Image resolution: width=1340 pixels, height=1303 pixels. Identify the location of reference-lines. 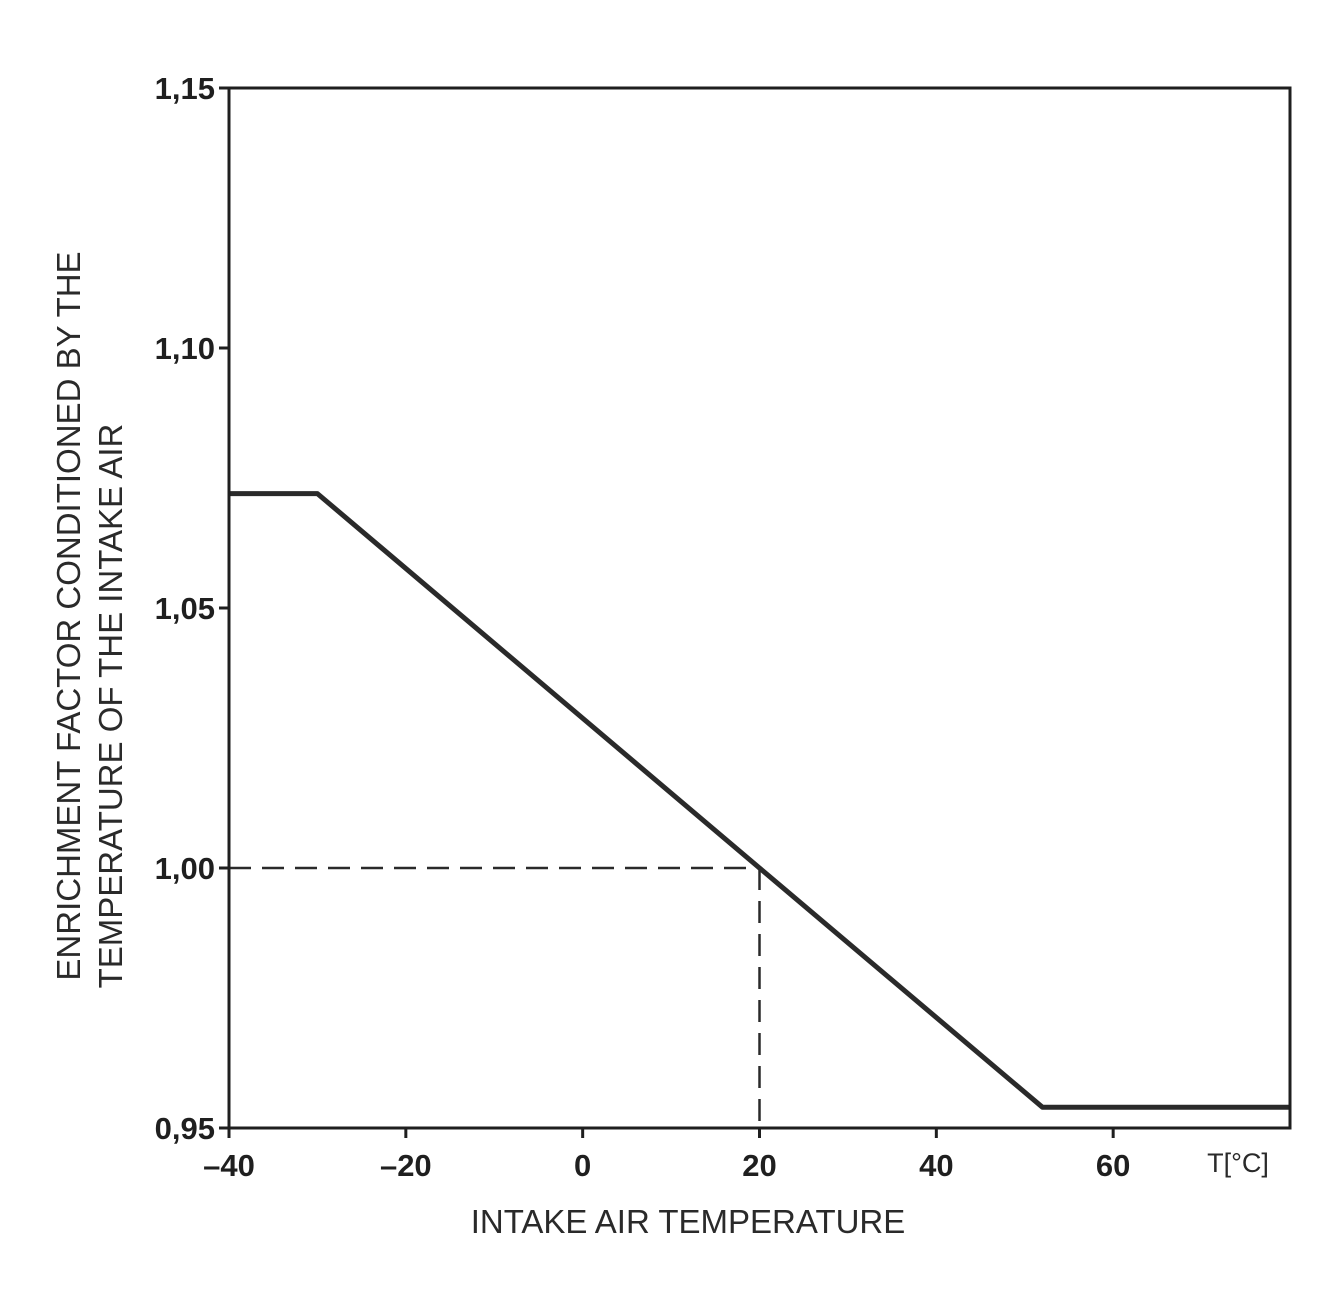
(495, 997).